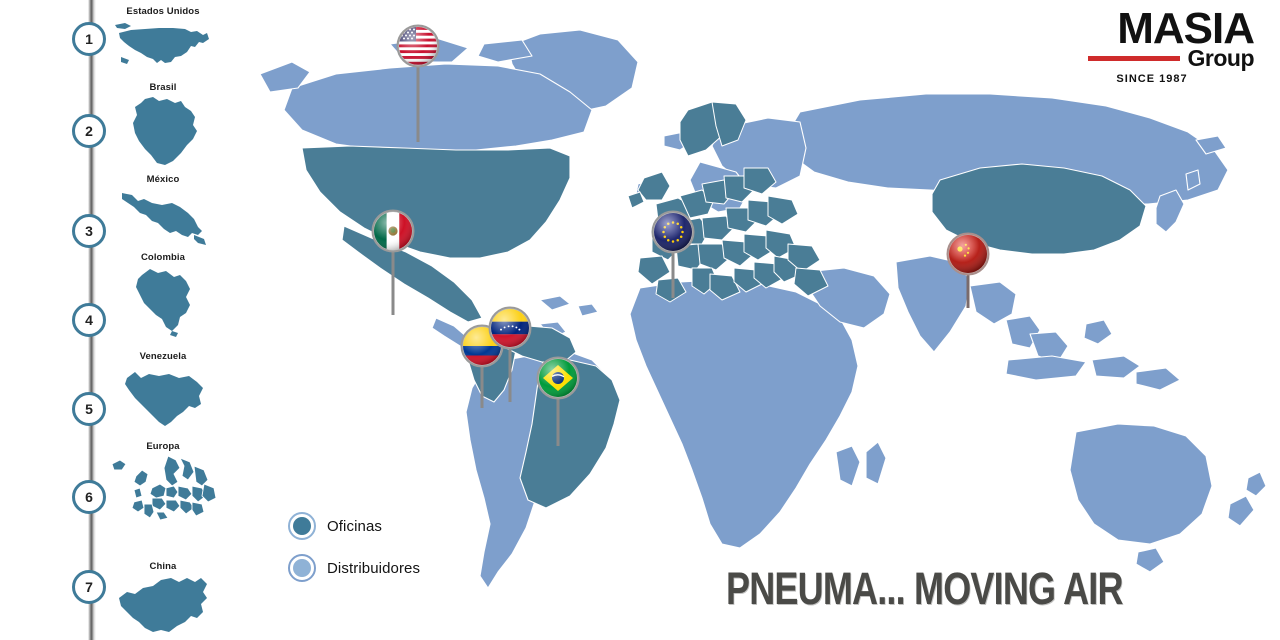  Describe the element at coordinates (510, 354) in the screenshot. I see `map-pin-venezuela` at that location.